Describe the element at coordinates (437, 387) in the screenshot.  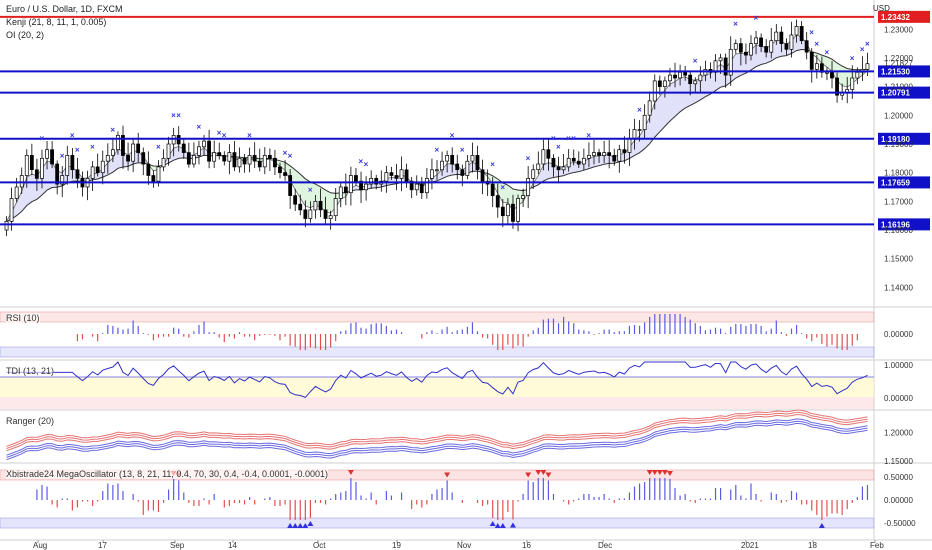
I see `tdi-neutral-band` at that location.